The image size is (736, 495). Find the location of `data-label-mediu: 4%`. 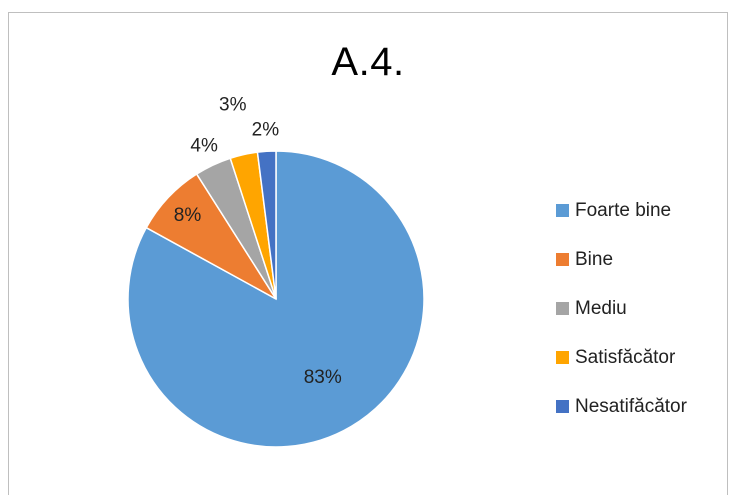

data-label-mediu: 4% is located at coordinates (204, 145).